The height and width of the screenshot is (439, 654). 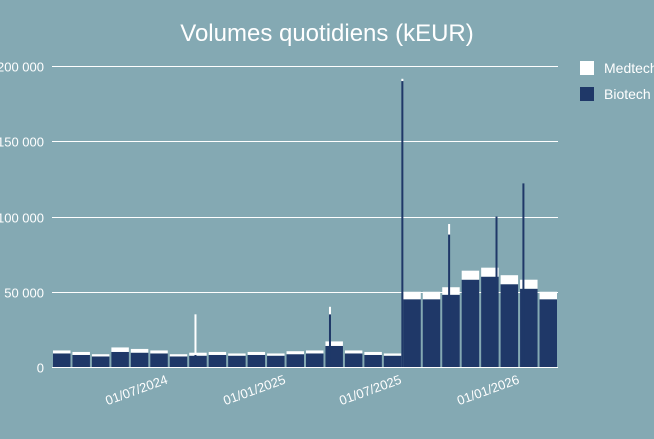 I want to click on x-tick-label: 01/07/2025, so click(x=370, y=390).